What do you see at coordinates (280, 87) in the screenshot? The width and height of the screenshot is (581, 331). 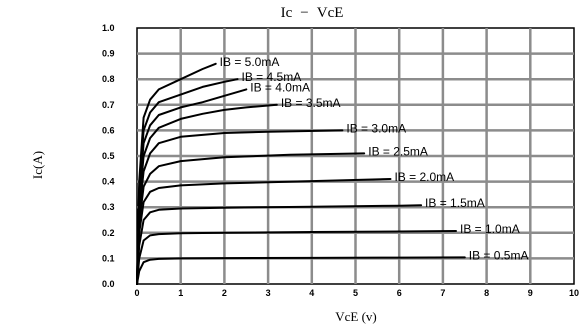 I see `curve-label: IB = 4.0mA` at bounding box center [280, 87].